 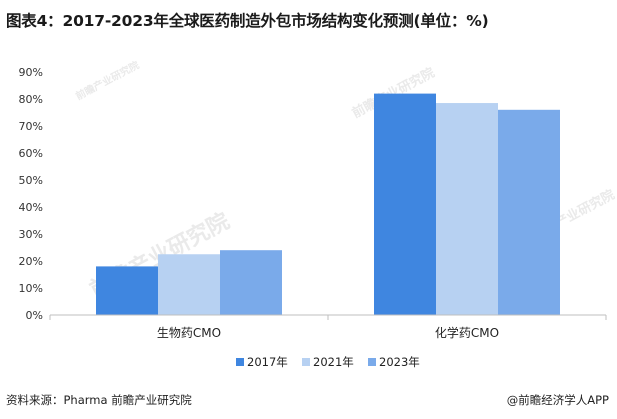 What do you see at coordinates (34, 315) in the screenshot?
I see `y-tick-label: 0%` at bounding box center [34, 315].